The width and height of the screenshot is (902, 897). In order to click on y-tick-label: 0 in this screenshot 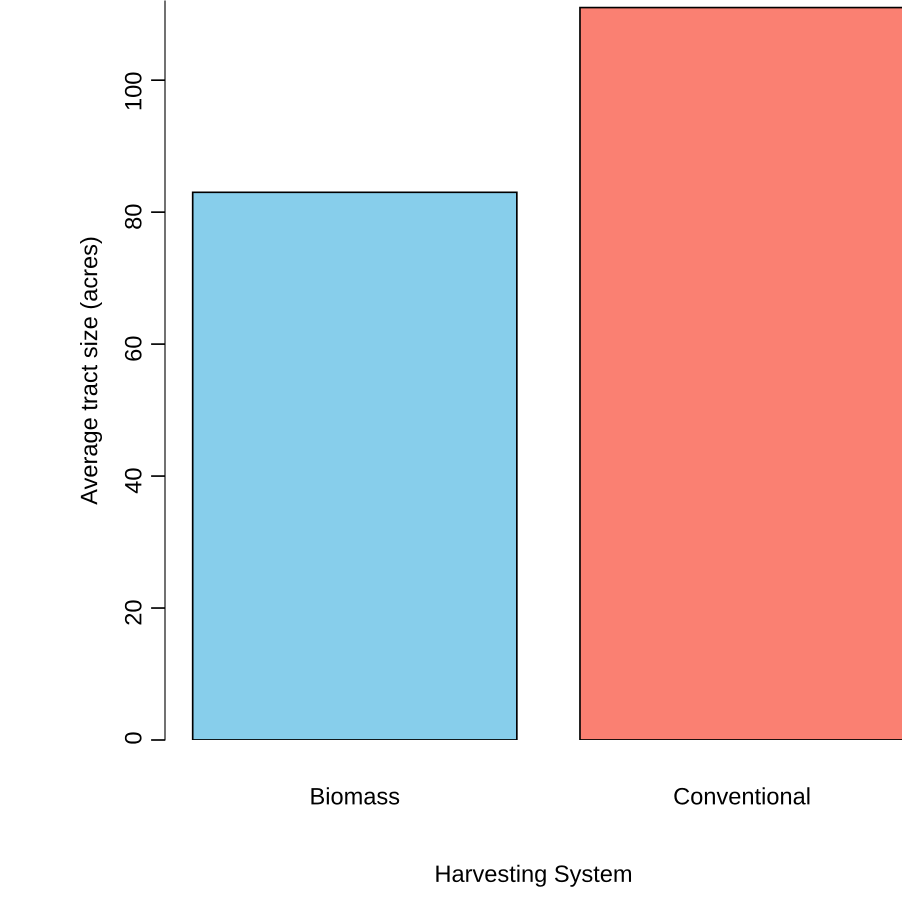, I will do `click(133, 738)`.